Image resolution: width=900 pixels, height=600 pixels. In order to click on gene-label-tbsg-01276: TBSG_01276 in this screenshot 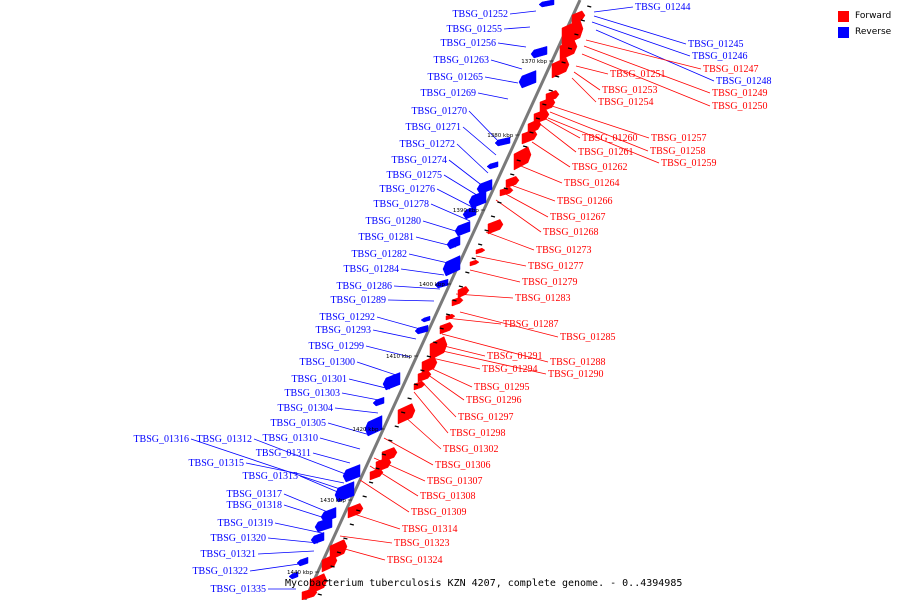, I will do `click(407, 189)`.